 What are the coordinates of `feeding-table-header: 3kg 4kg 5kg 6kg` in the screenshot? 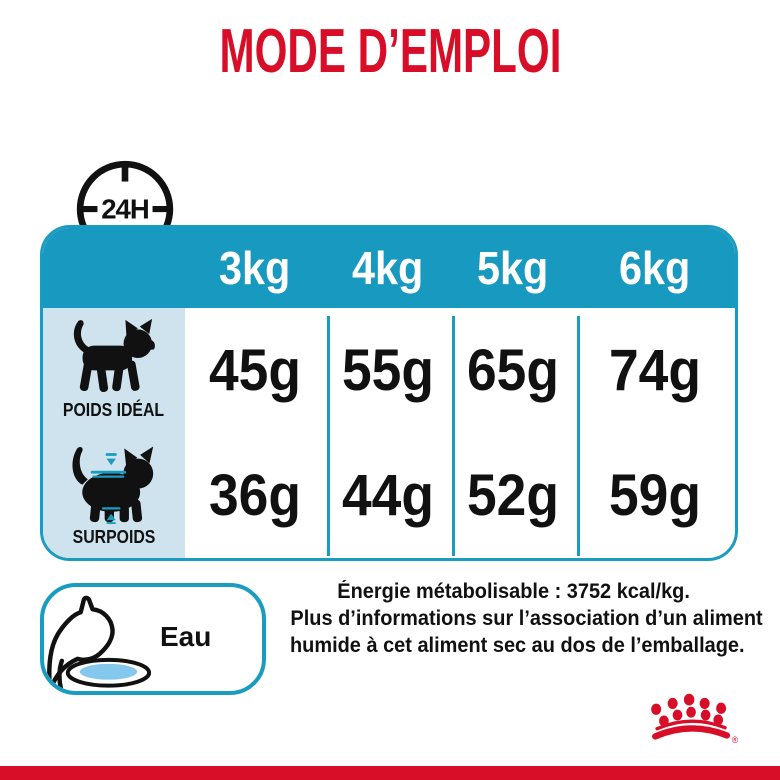 It's located at (389, 268).